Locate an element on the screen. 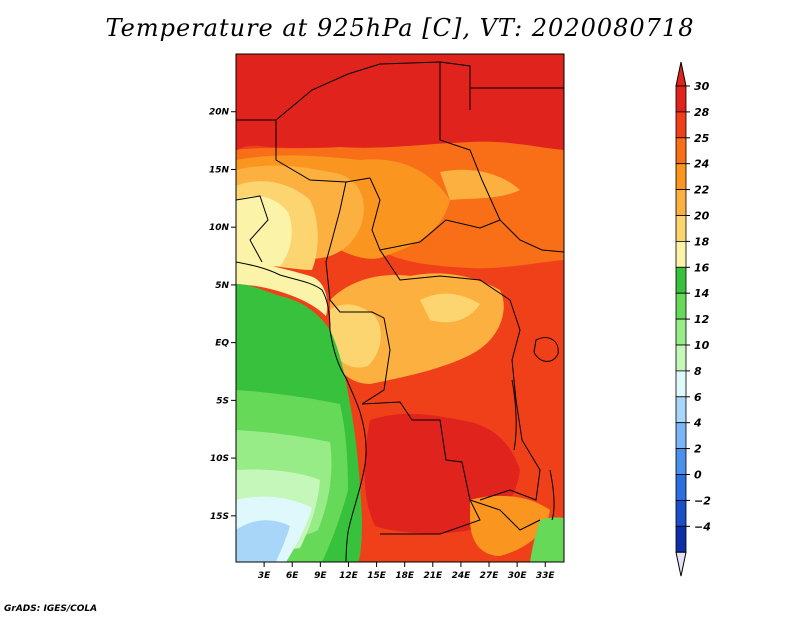 Image resolution: width=800 pixels, height=618 pixels. lake-tanganyika is located at coordinates (514, 415).